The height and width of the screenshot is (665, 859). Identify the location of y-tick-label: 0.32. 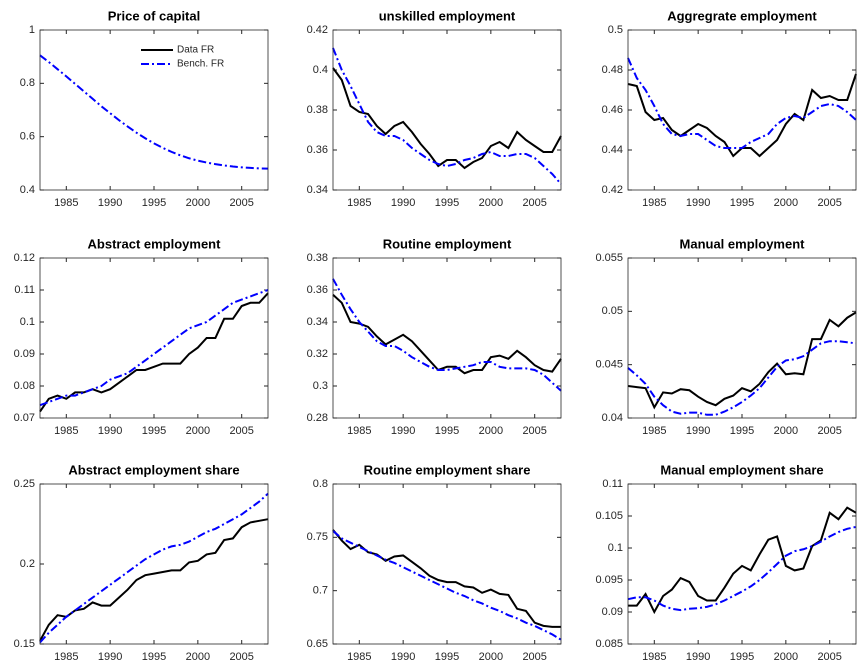
(317, 354).